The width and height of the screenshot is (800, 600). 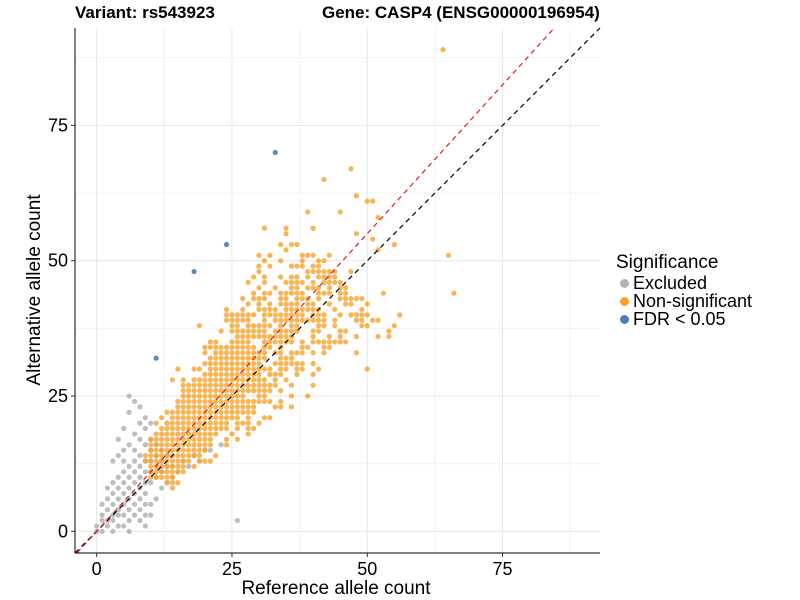 What do you see at coordinates (58, 261) in the screenshot?
I see `y-tick-label: 50` at bounding box center [58, 261].